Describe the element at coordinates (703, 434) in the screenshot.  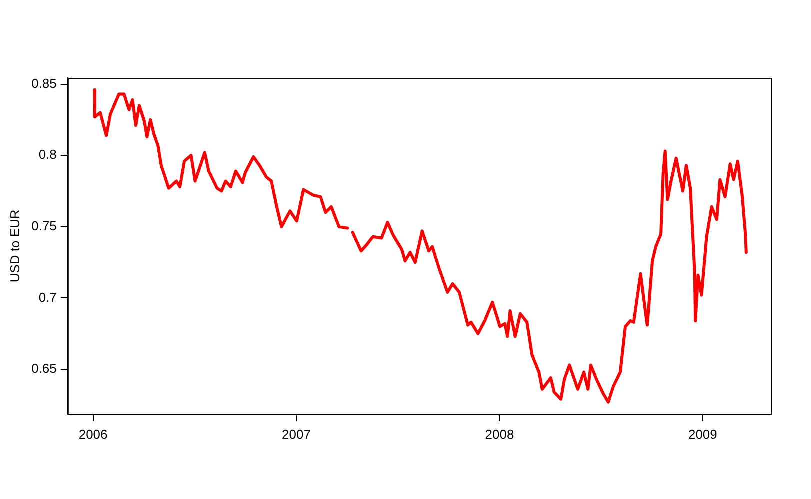
I see `x-tick-label: 2009` at that location.